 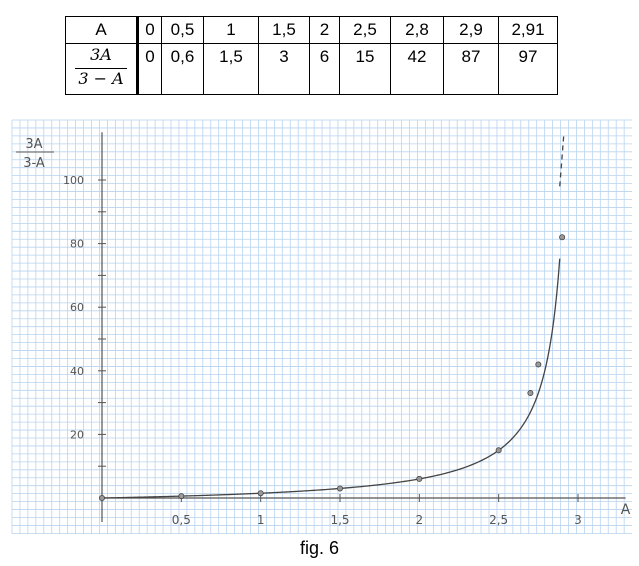 I want to click on a-header-cell: A, so click(x=102, y=30).